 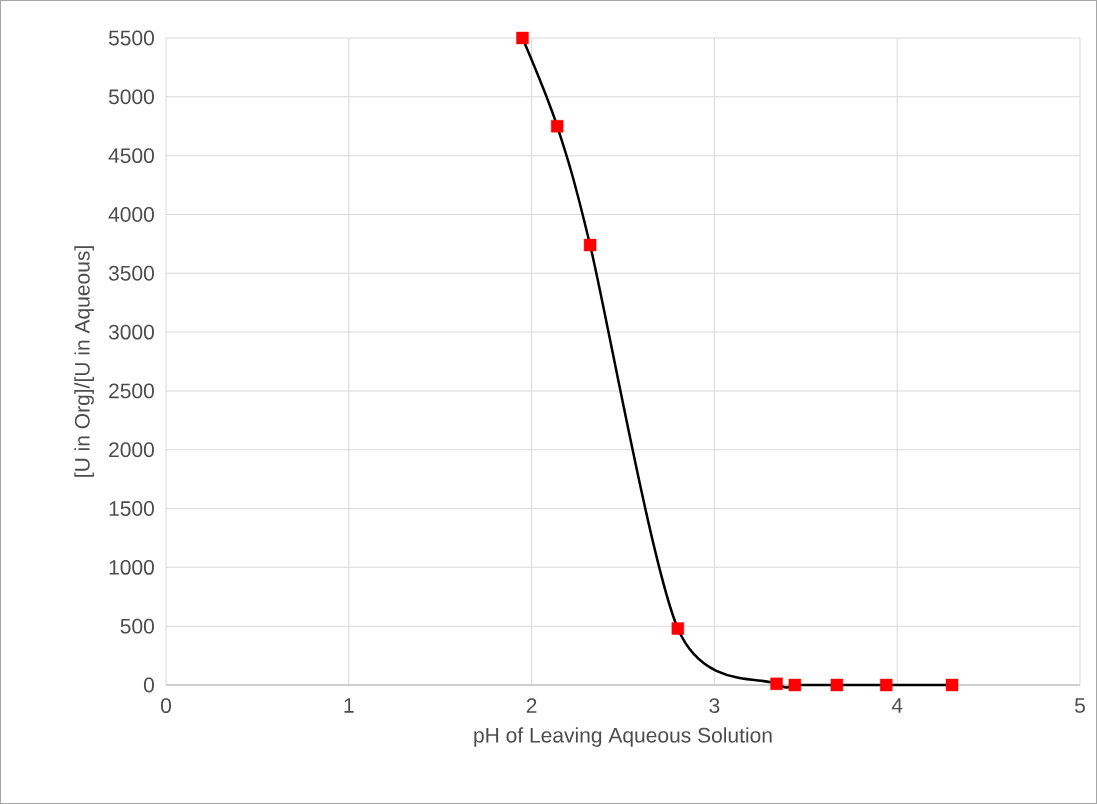 What do you see at coordinates (897, 705) in the screenshot?
I see `x-tick-label: 4` at bounding box center [897, 705].